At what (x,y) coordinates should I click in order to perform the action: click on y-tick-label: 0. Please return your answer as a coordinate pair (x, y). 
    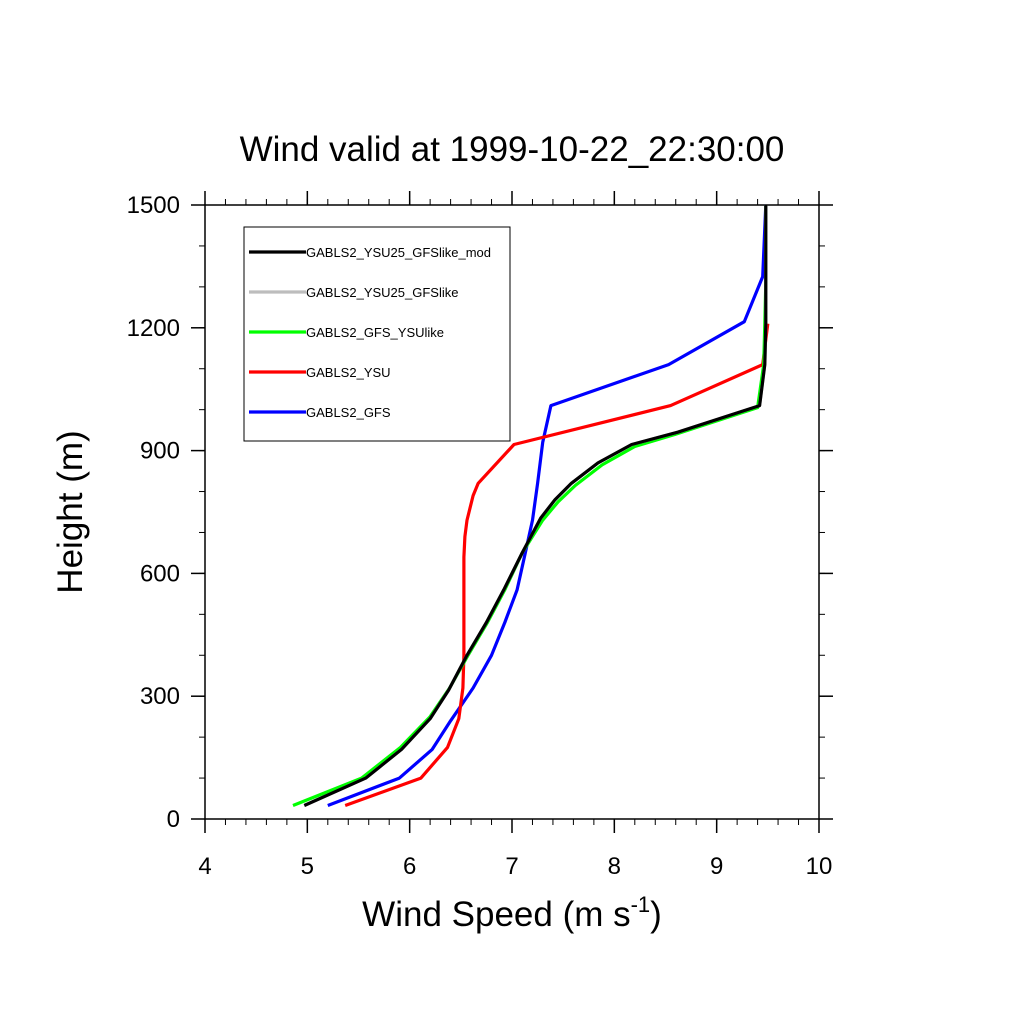
    Looking at the image, I should click on (173, 819).